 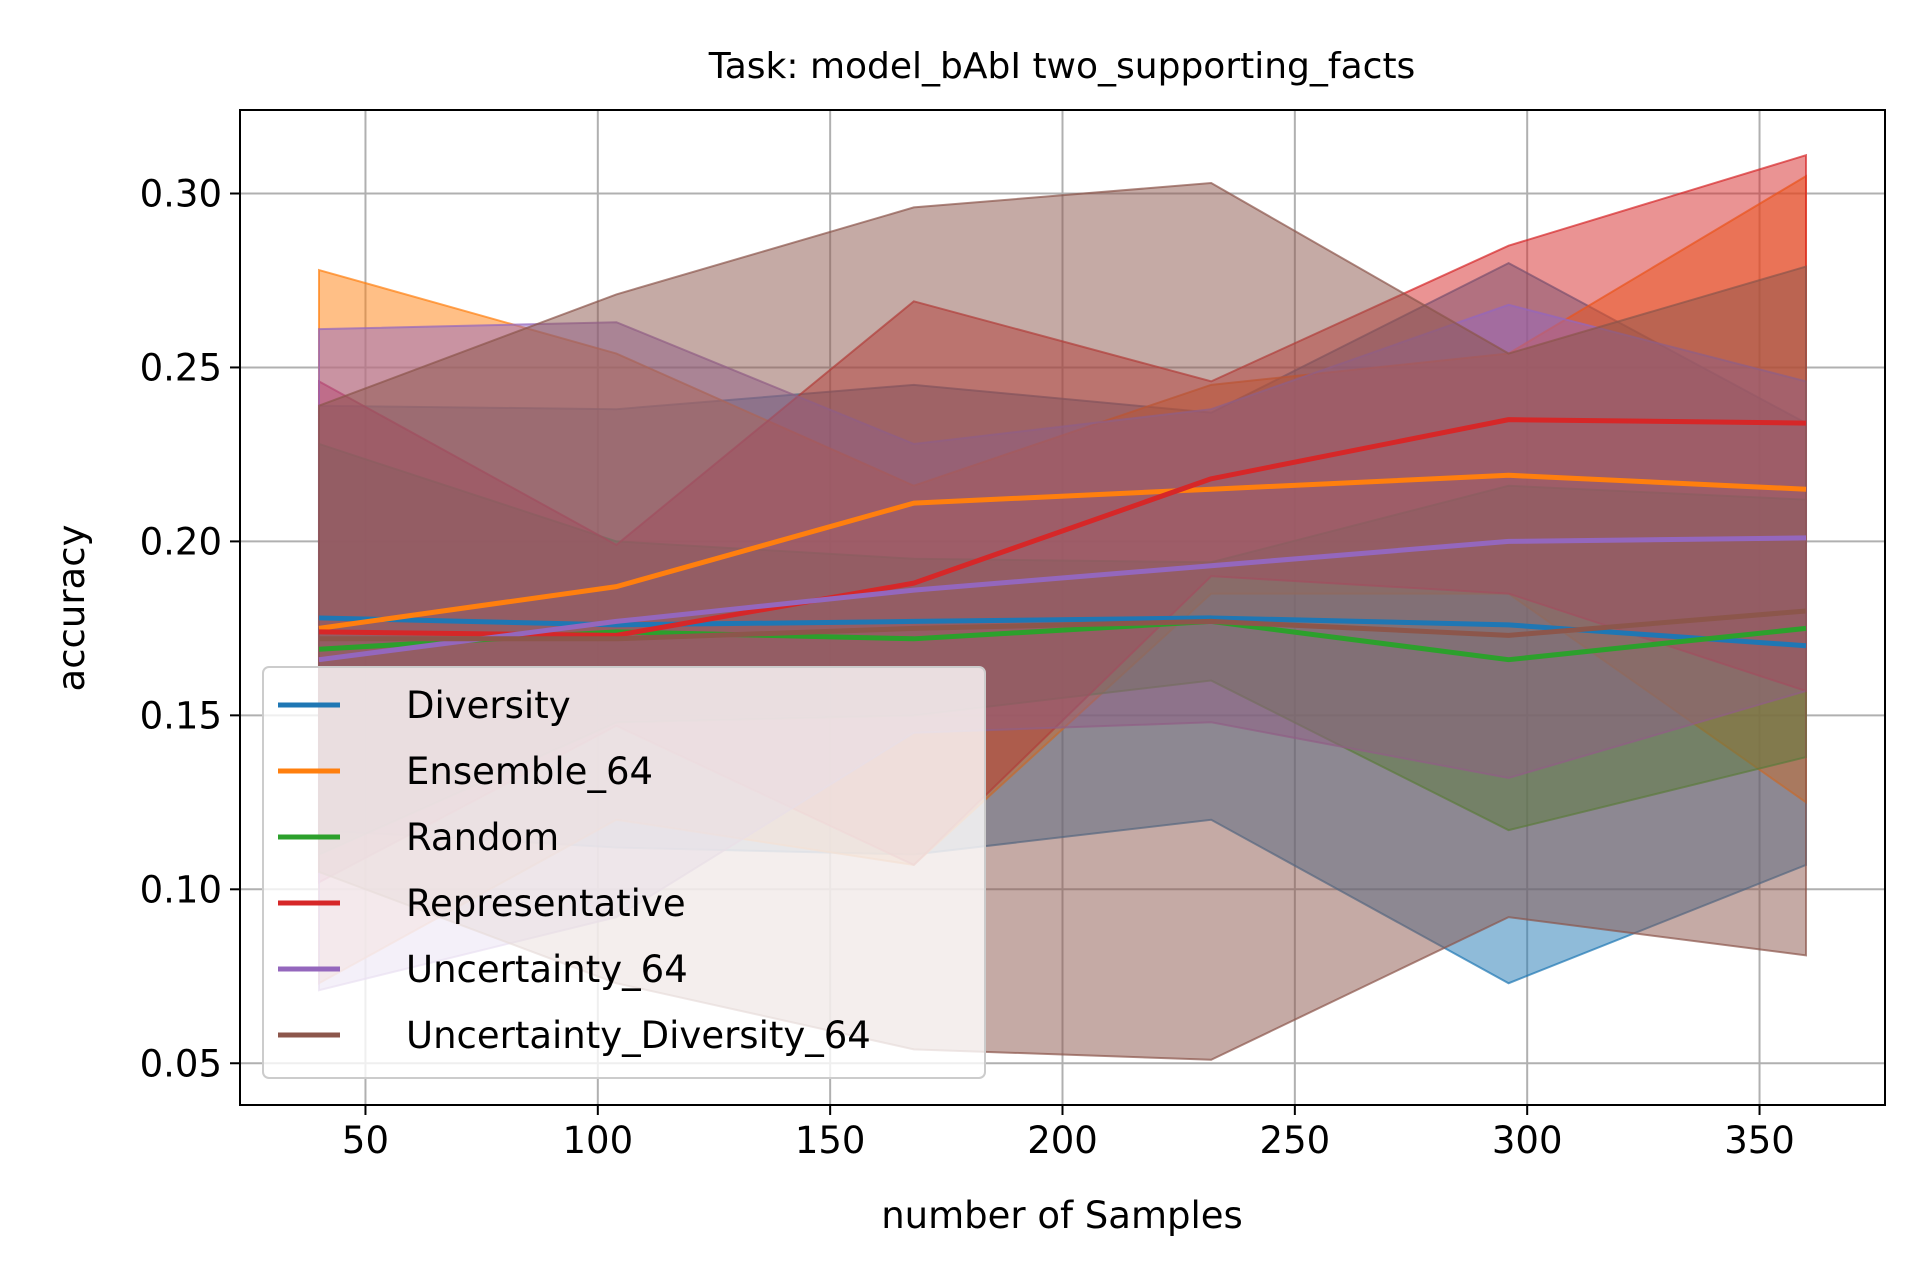 I want to click on legend-label-3: Representative, so click(x=546, y=903).